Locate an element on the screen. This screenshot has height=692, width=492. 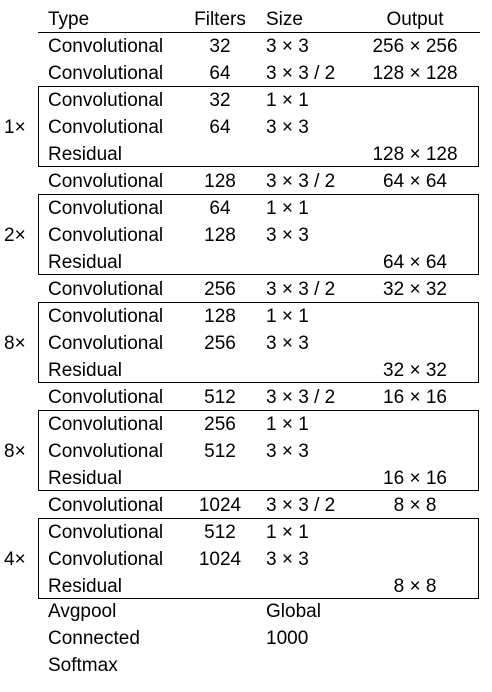
cell-type: Softmax is located at coordinates (83, 665).